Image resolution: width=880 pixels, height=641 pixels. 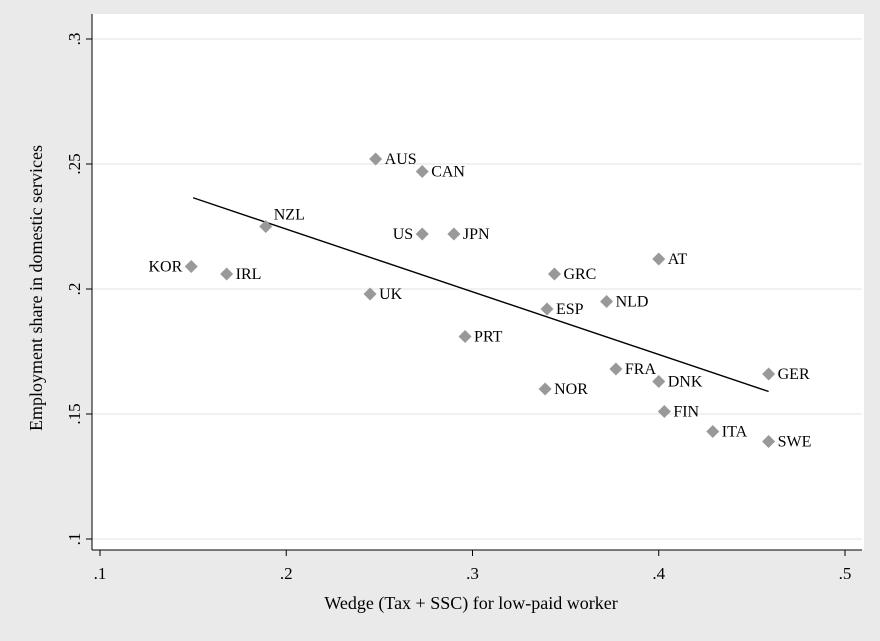 I want to click on point-label: JPN, so click(x=476, y=234).